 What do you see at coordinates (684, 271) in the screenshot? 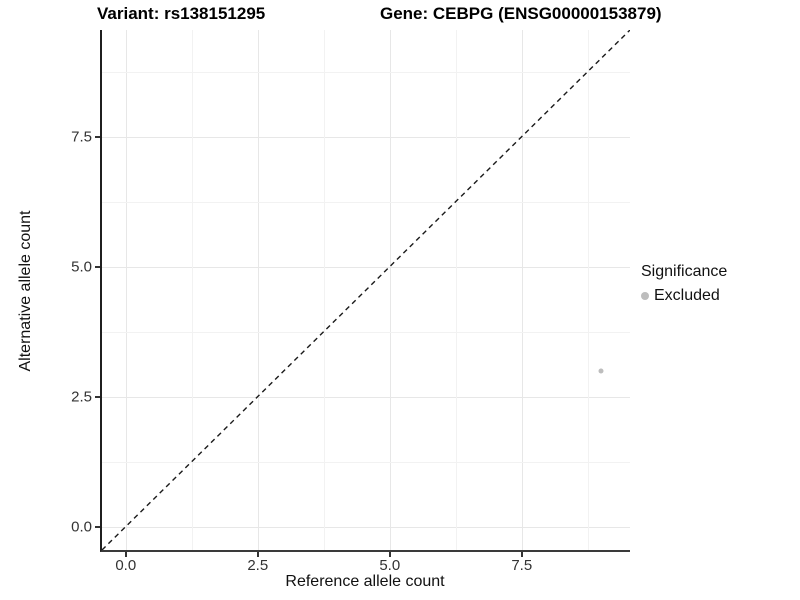
I see `legend-title: Significance` at bounding box center [684, 271].